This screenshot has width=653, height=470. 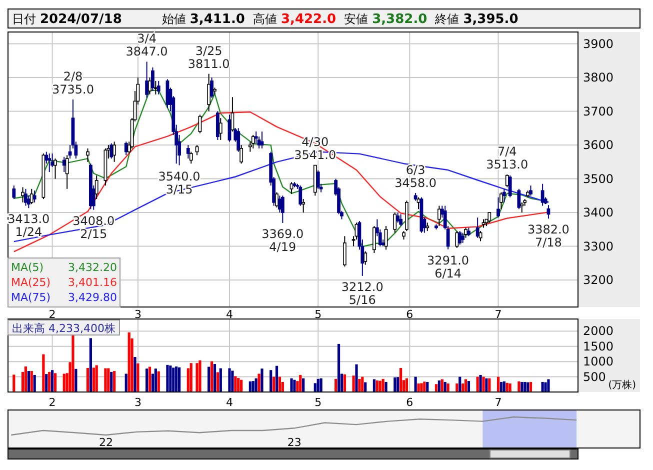 I want to click on annotation: 3291.0 6/14, so click(x=448, y=266).